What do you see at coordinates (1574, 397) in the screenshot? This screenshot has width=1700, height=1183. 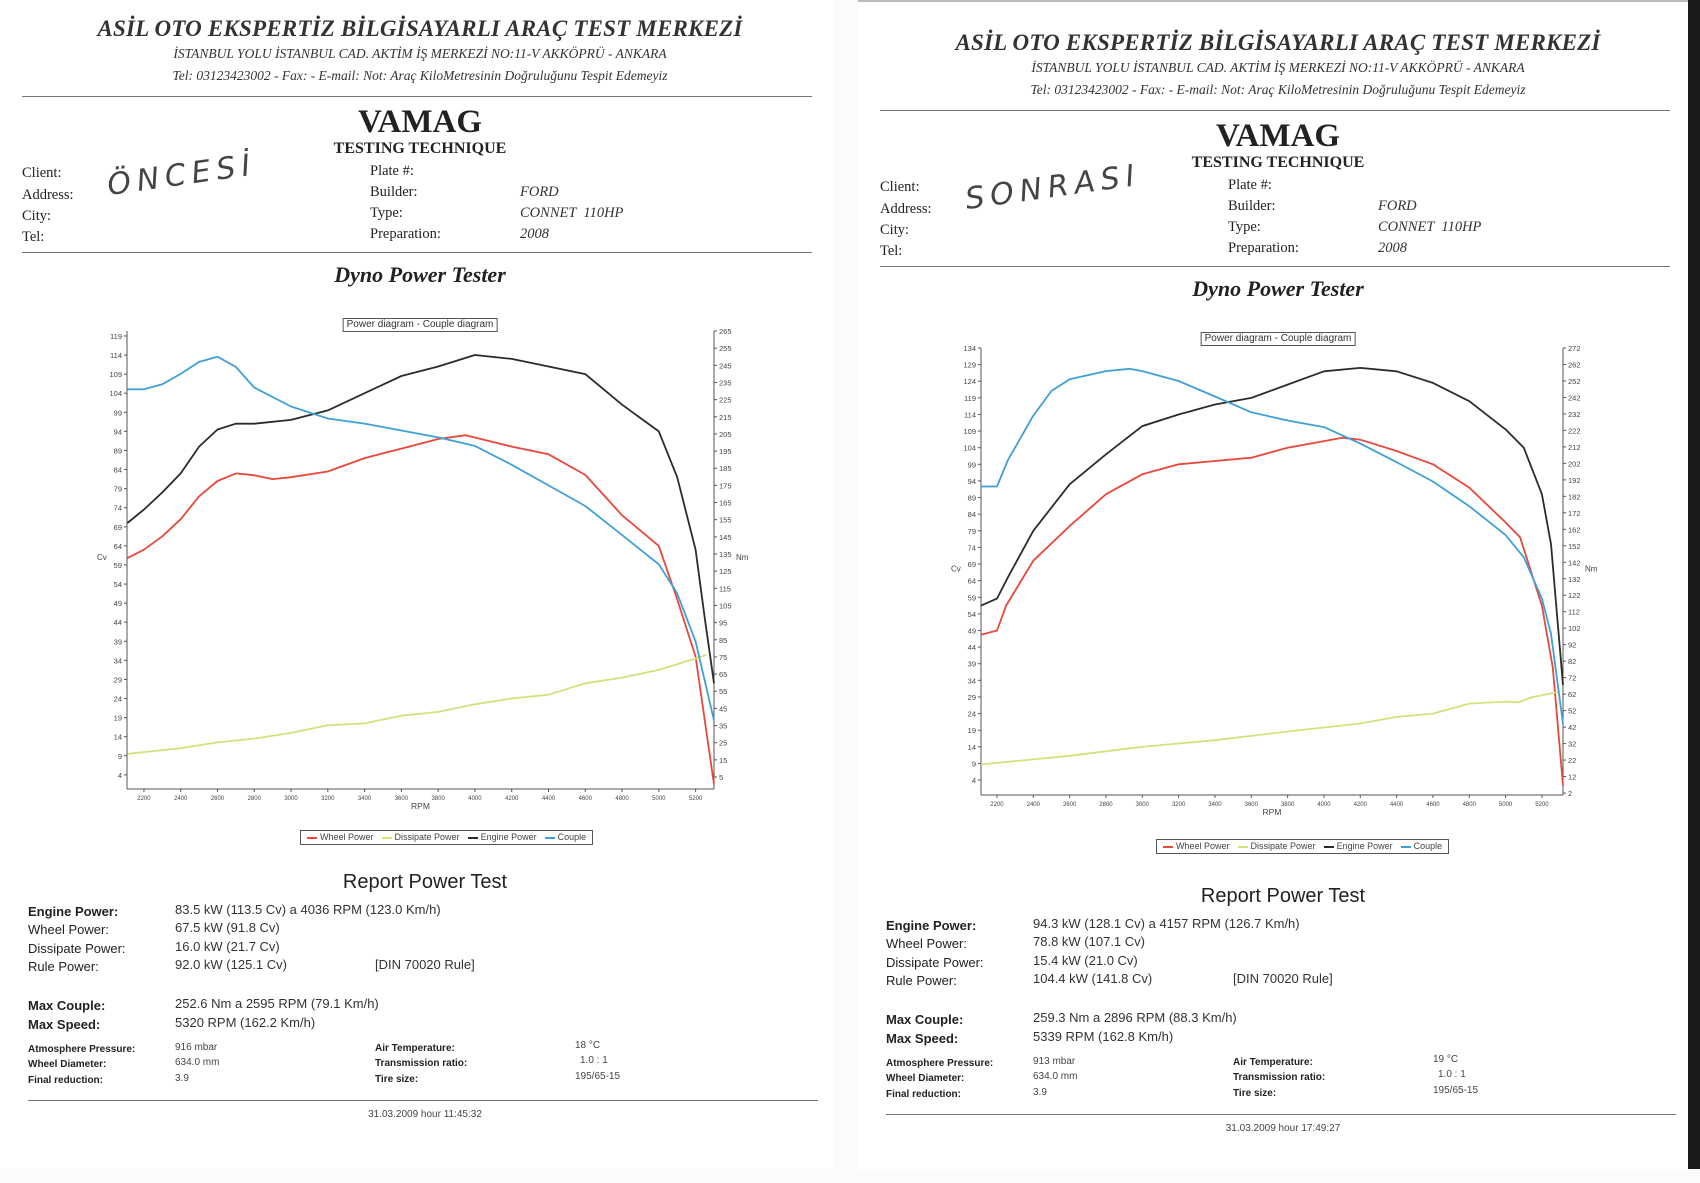 I see `y-tick-label-right: 242` at bounding box center [1574, 397].